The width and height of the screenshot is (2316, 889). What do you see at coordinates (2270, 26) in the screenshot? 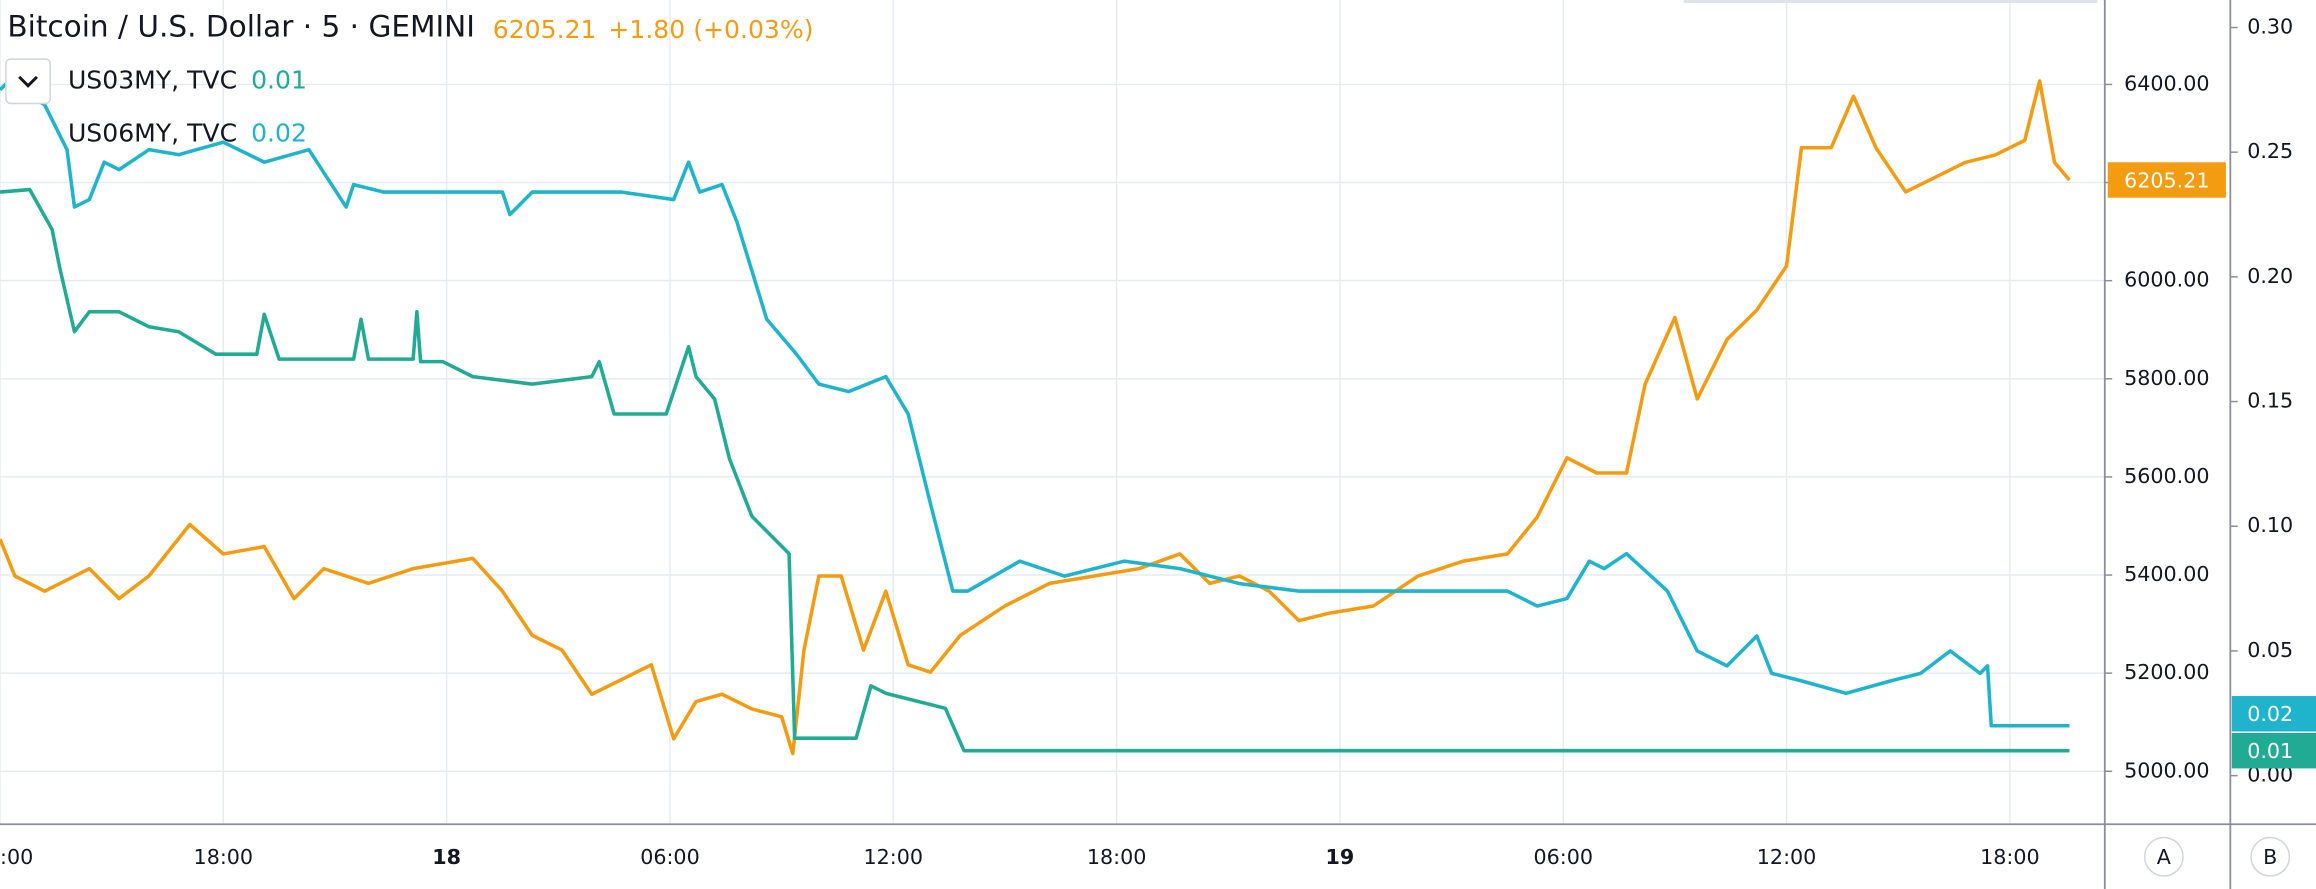
I see `y2-tick-label: 0.30` at bounding box center [2270, 26].